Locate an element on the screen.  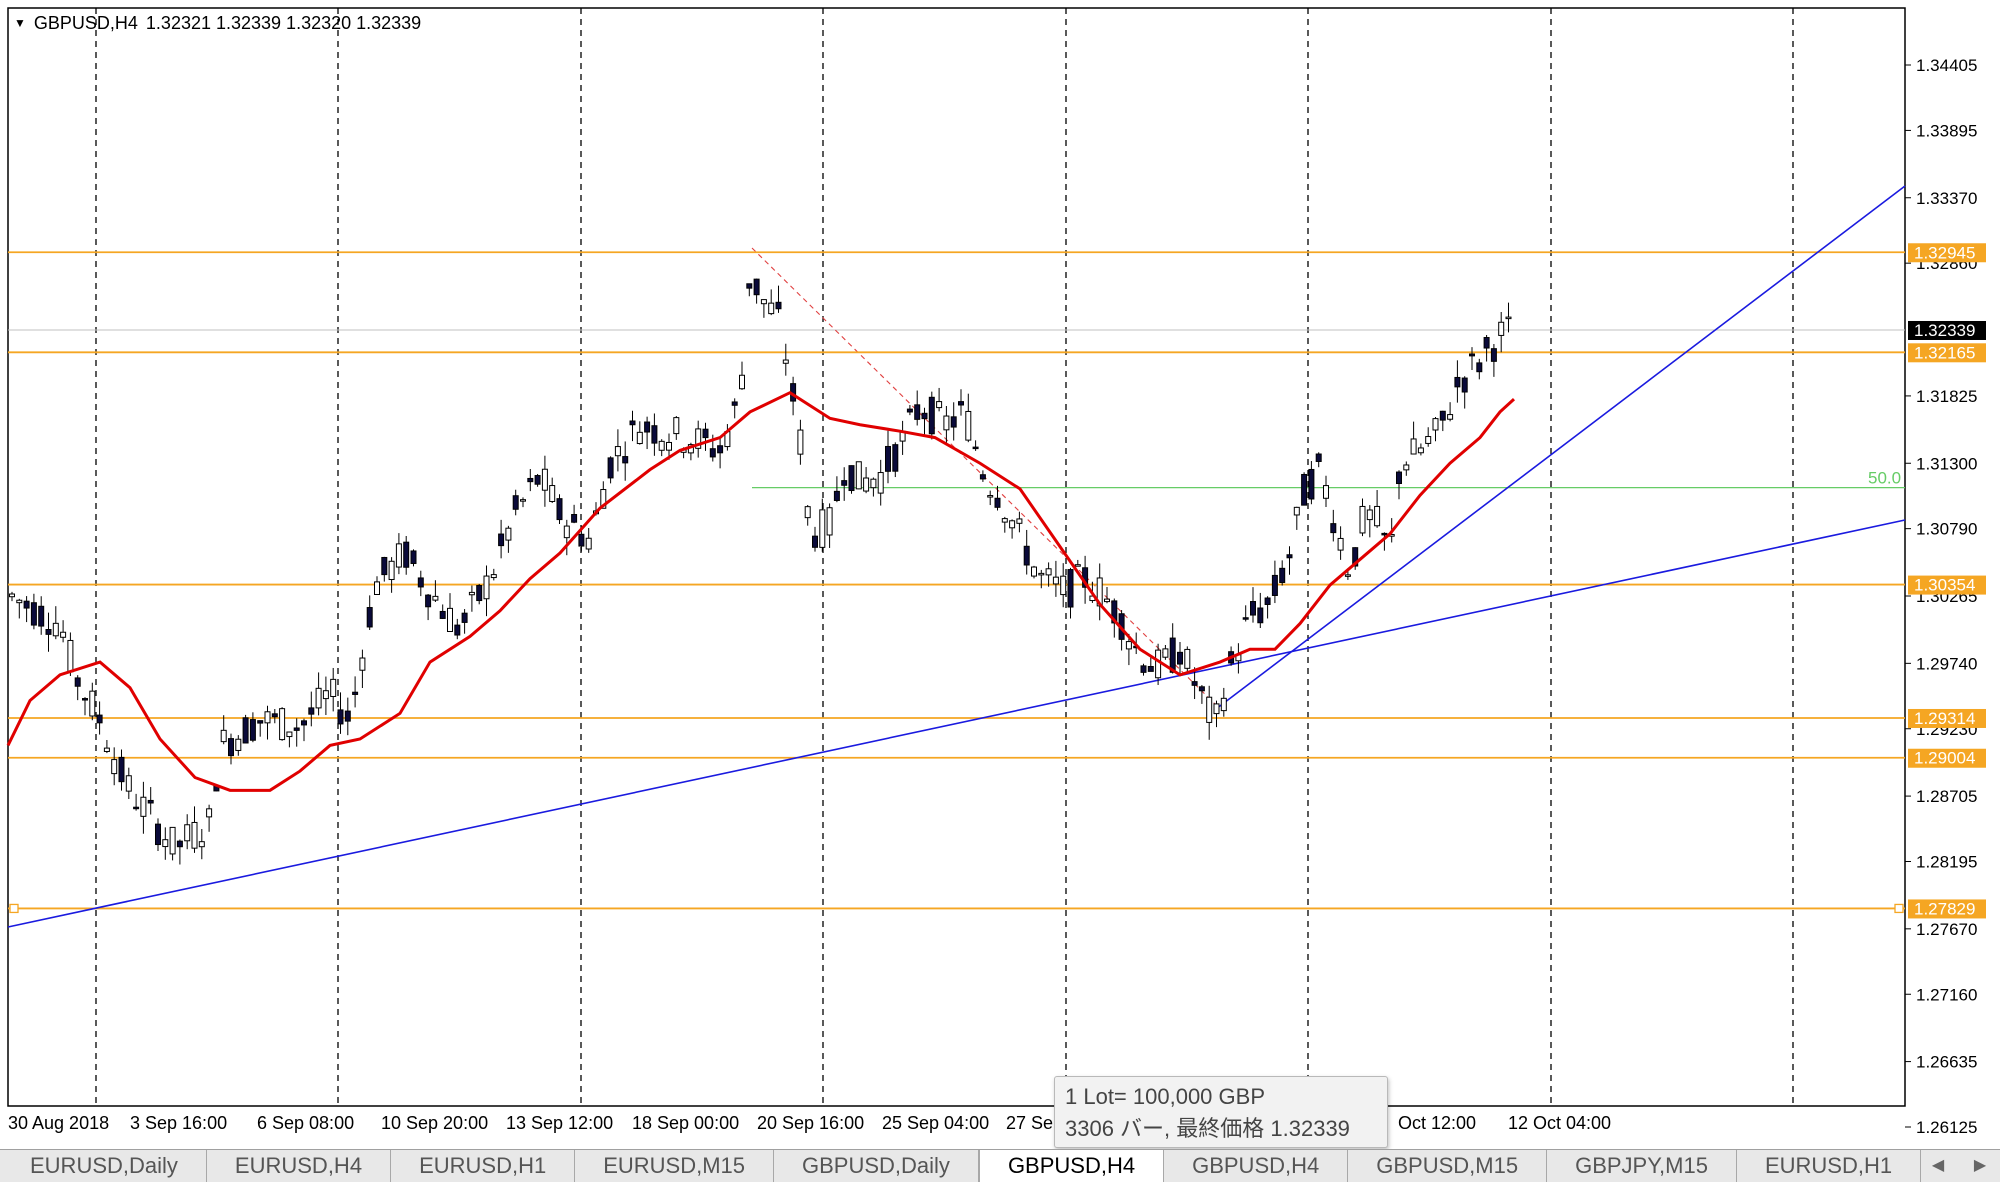
tab-gbpusd-m15: GBPUSD,M15 is located at coordinates (1448, 1166).